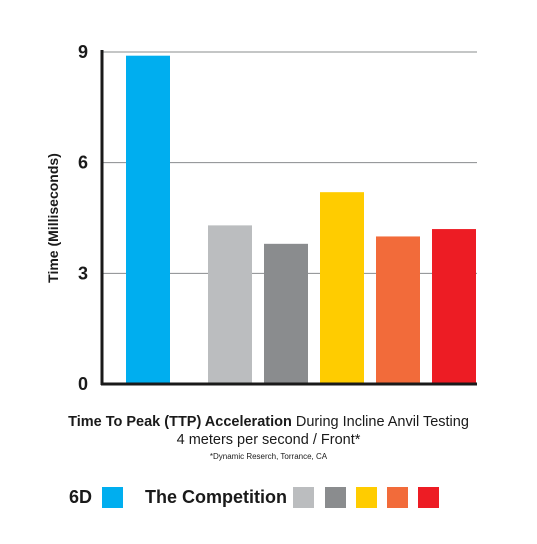 Image resolution: width=537 pixels, height=544 pixels. I want to click on legend-label-6d: 6D, so click(81, 497).